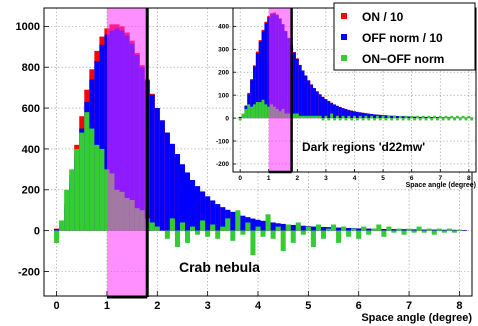  Describe the element at coordinates (359, 306) in the screenshot. I see `main-xtick-label: 6` at that location.